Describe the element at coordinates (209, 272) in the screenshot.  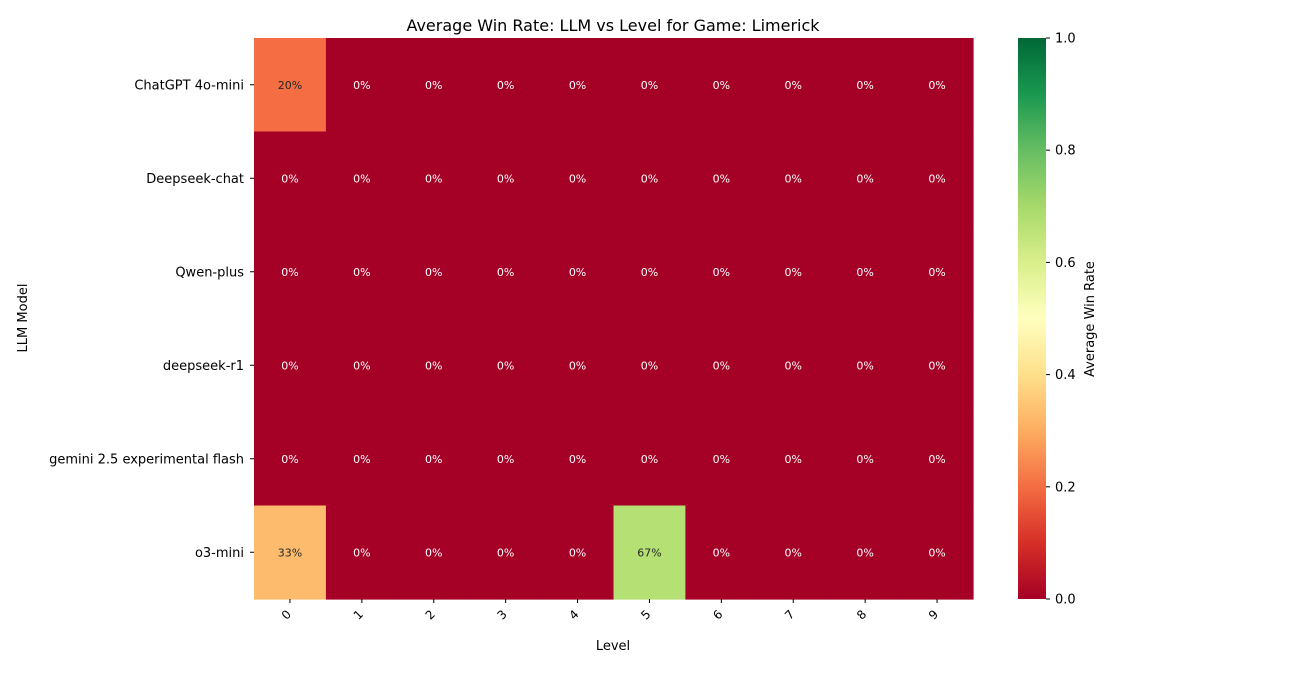
I see `y-tick-label: Qwen-plus` at that location.